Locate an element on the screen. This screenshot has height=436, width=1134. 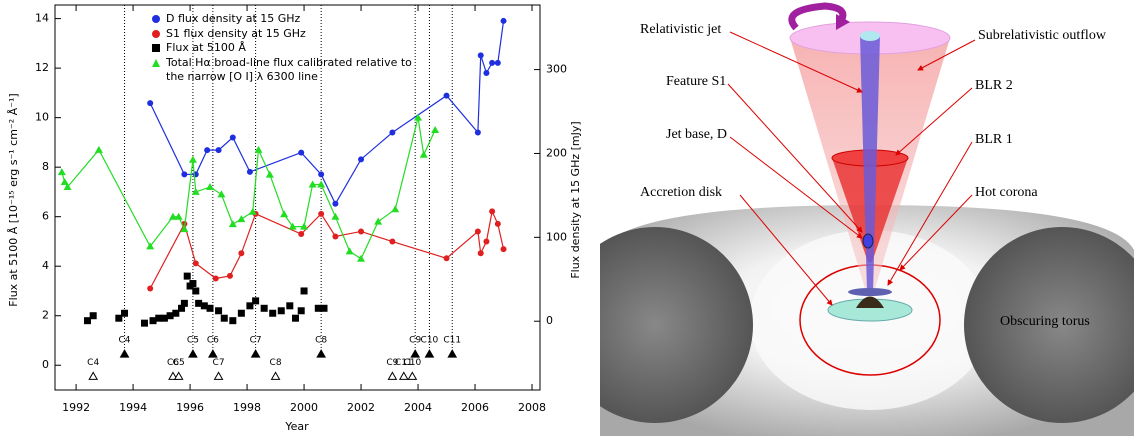
y2-tick-label: 200 is located at coordinates (556, 152).